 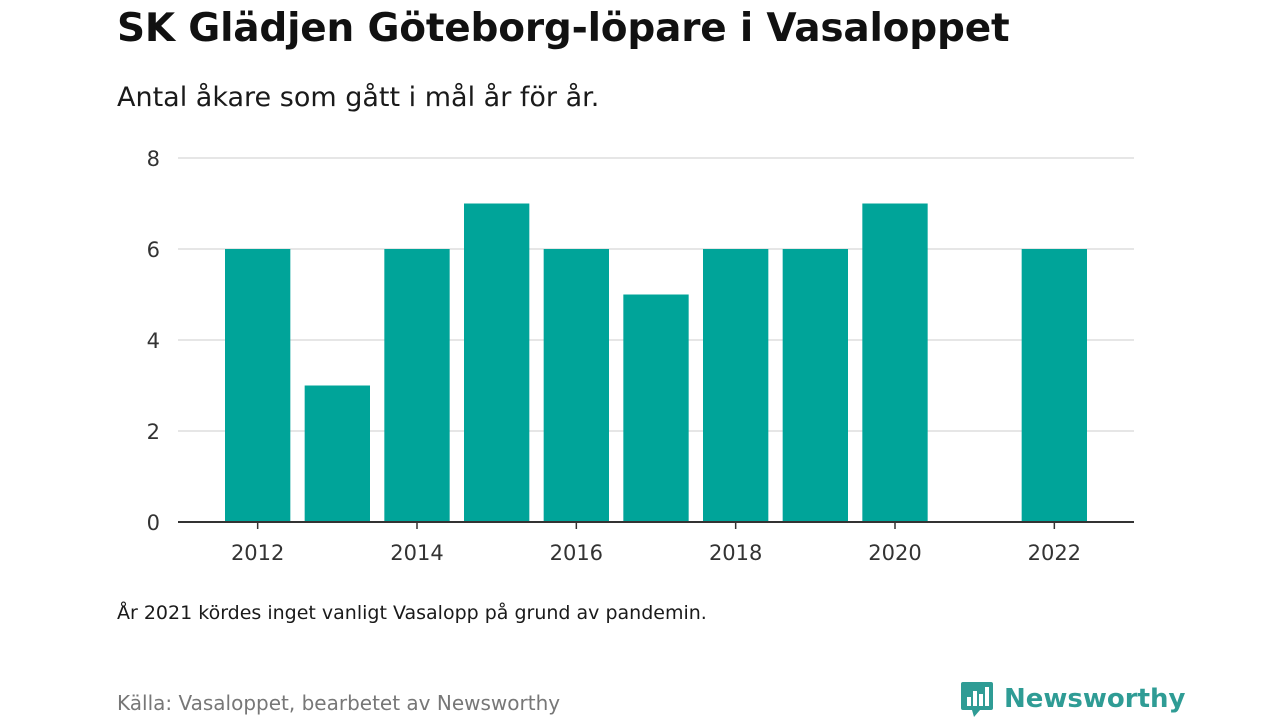 I want to click on x-tick-label-2020: 2020, so click(x=894, y=553).